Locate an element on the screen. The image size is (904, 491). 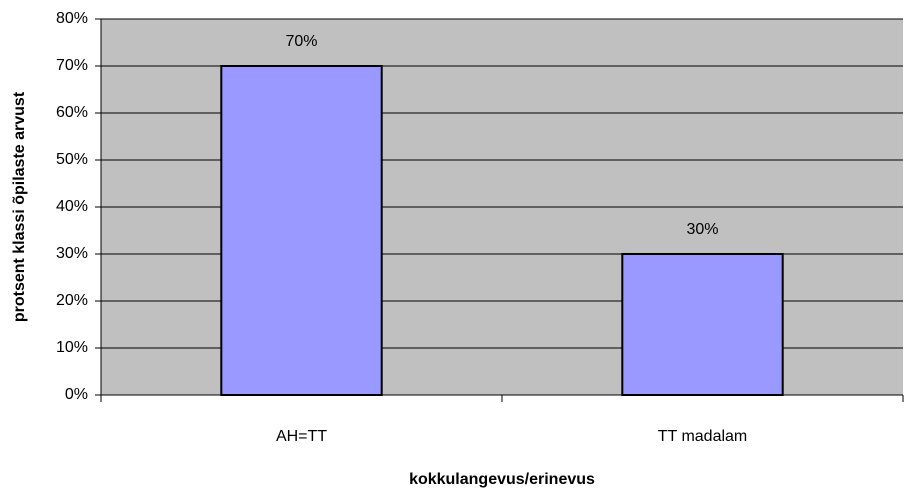
x-tick-label: AH=TT is located at coordinates (301, 436).